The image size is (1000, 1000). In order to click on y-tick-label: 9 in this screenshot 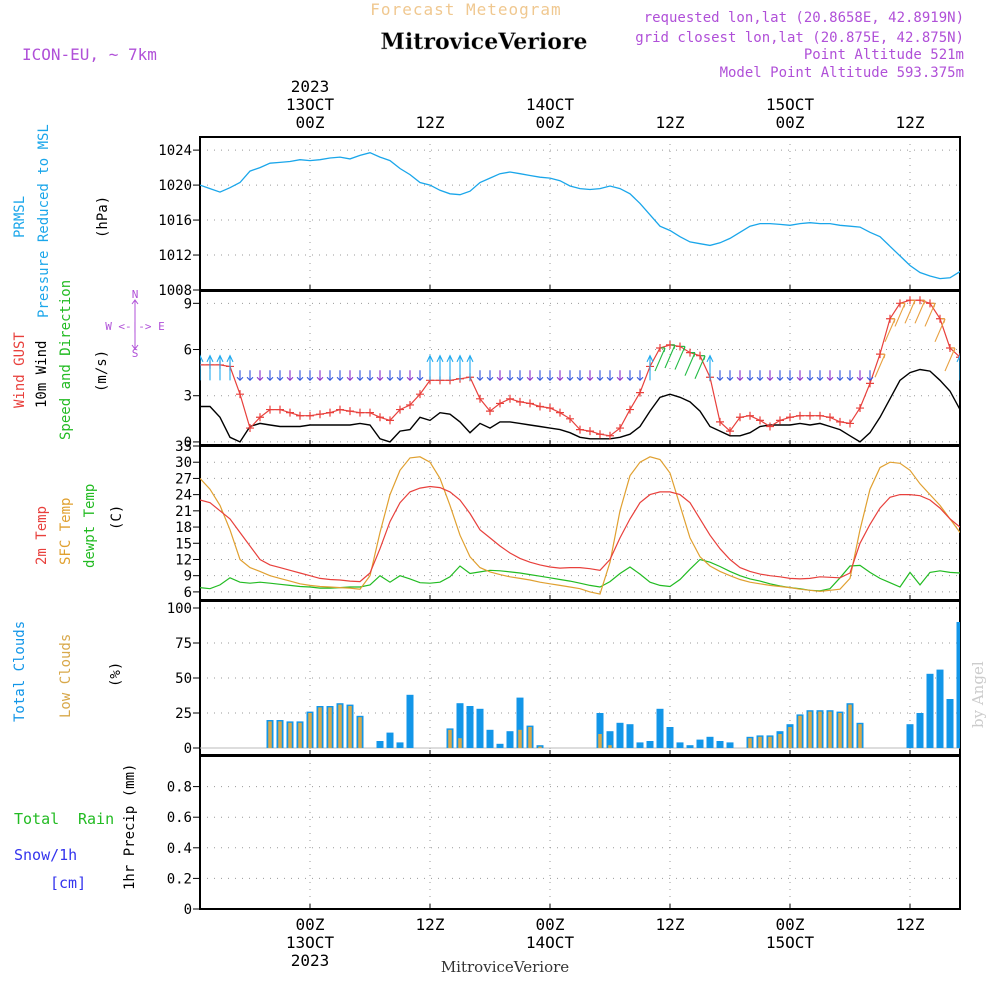, I will do `click(188, 577)`.